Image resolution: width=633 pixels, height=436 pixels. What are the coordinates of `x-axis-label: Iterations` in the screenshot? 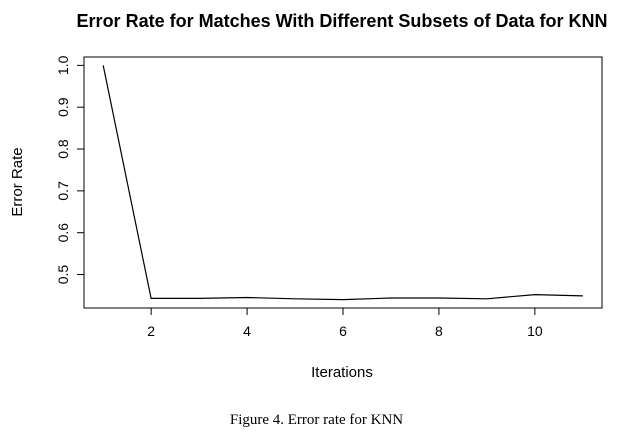 It's located at (342, 372).